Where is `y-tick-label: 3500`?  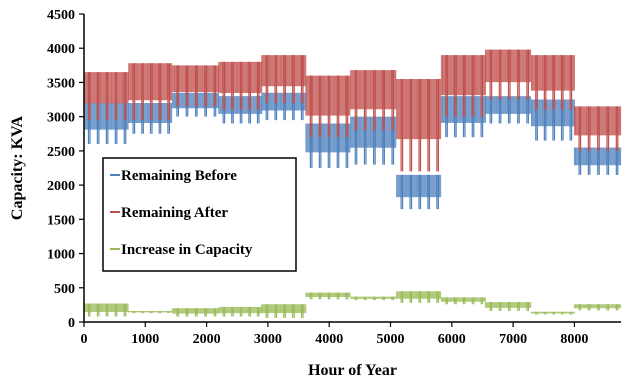 y-tick-label: 3500 is located at coordinates (61, 83).